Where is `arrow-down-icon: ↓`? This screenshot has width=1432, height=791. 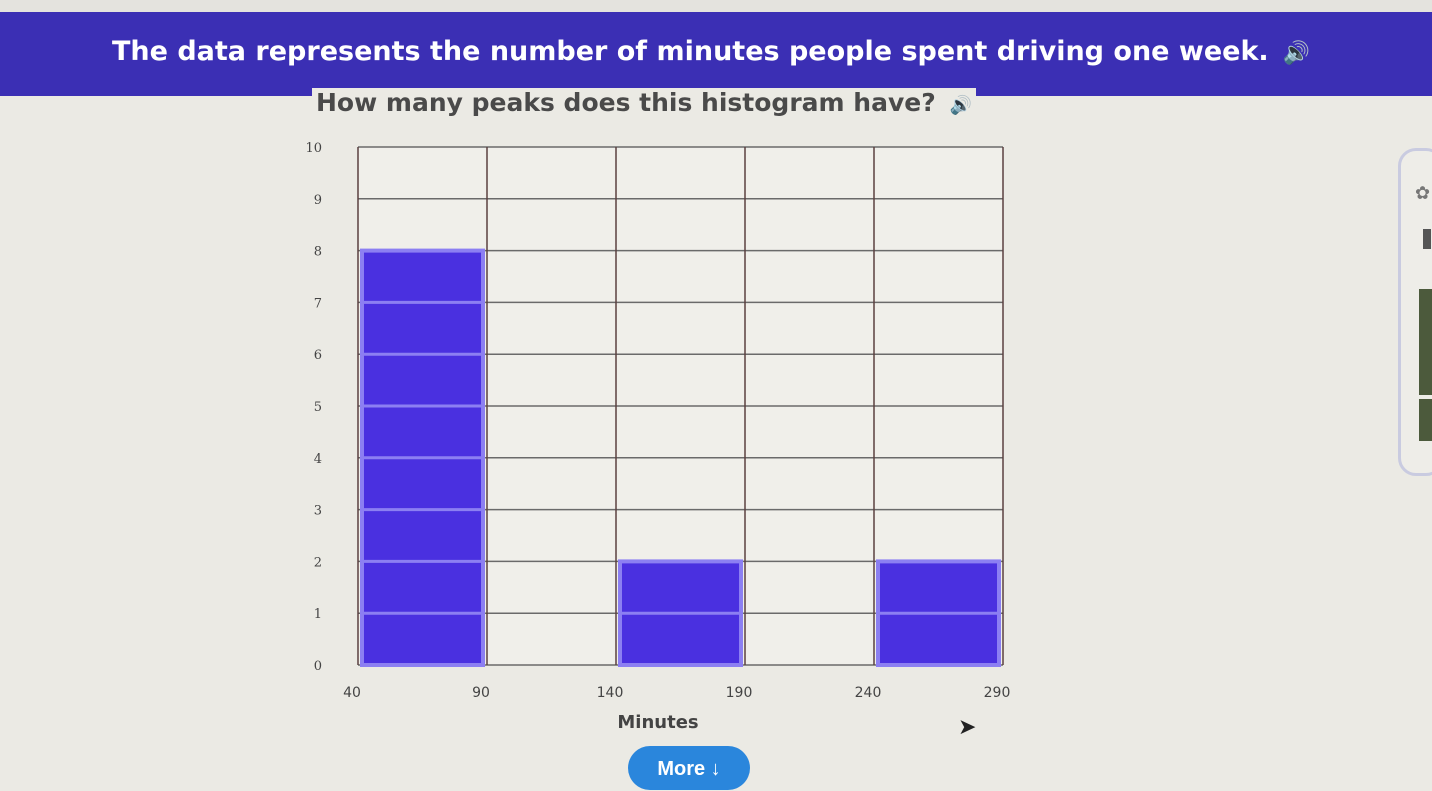 arrow-down-icon: ↓ is located at coordinates (715, 769).